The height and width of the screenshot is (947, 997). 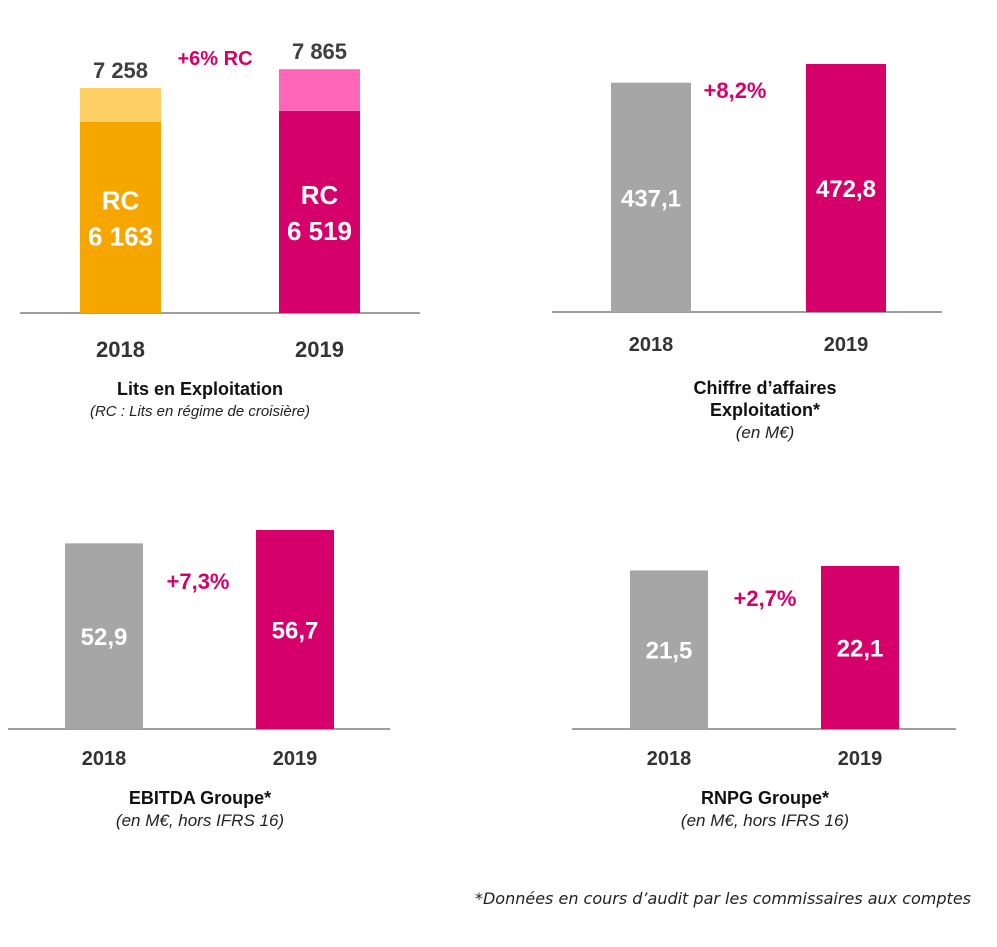 What do you see at coordinates (200, 820) in the screenshot?
I see `chart3-subtitle: (en M€, hors IFRS 16)` at bounding box center [200, 820].